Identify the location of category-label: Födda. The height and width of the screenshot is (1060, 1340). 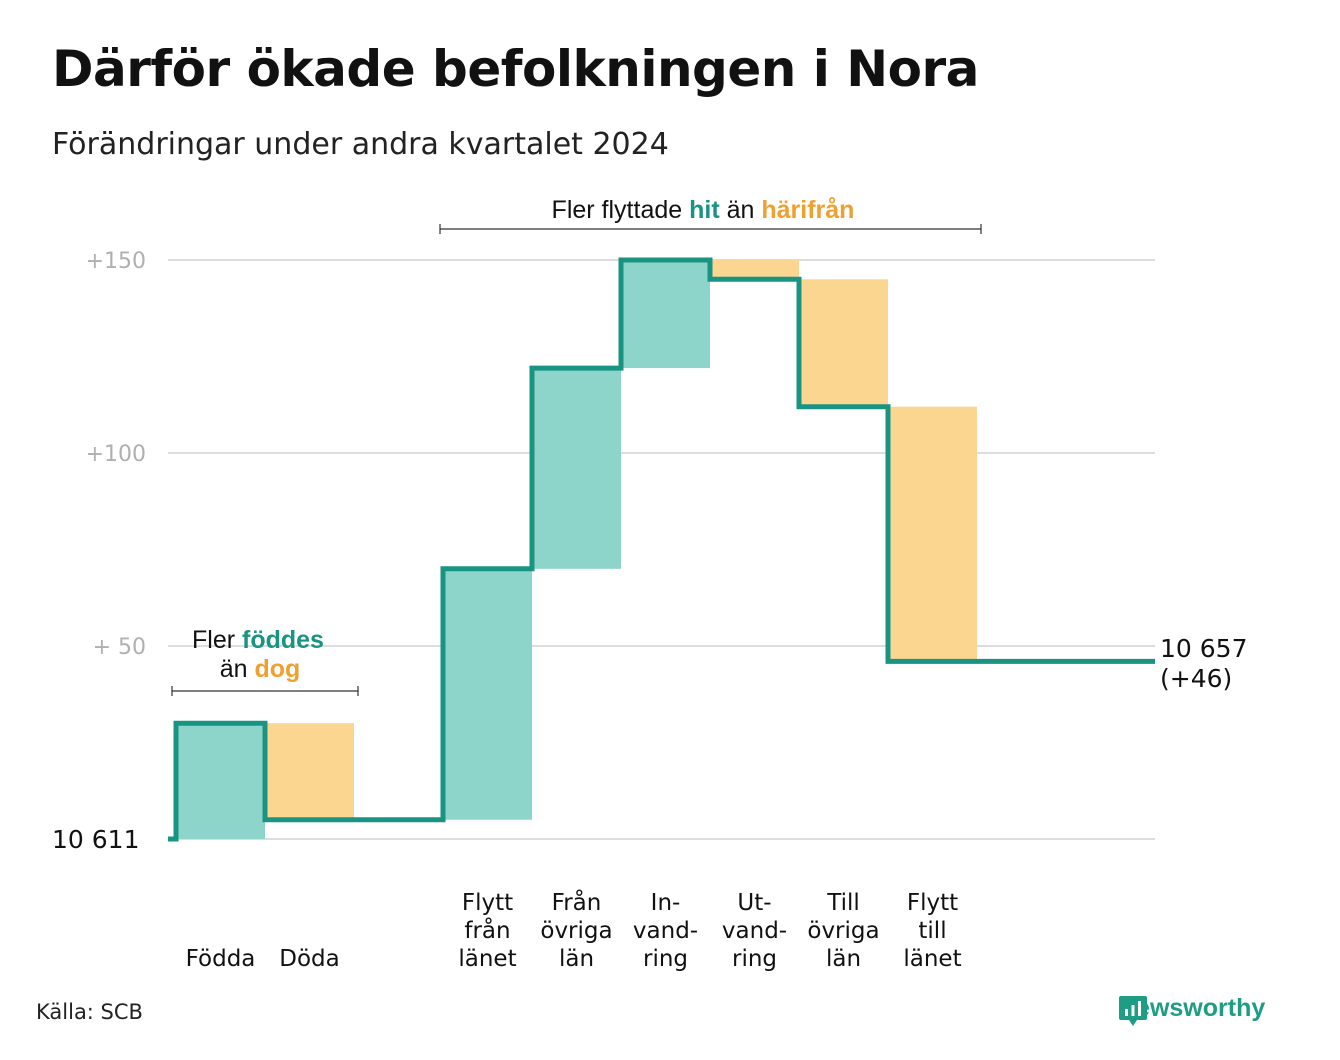
(221, 959).